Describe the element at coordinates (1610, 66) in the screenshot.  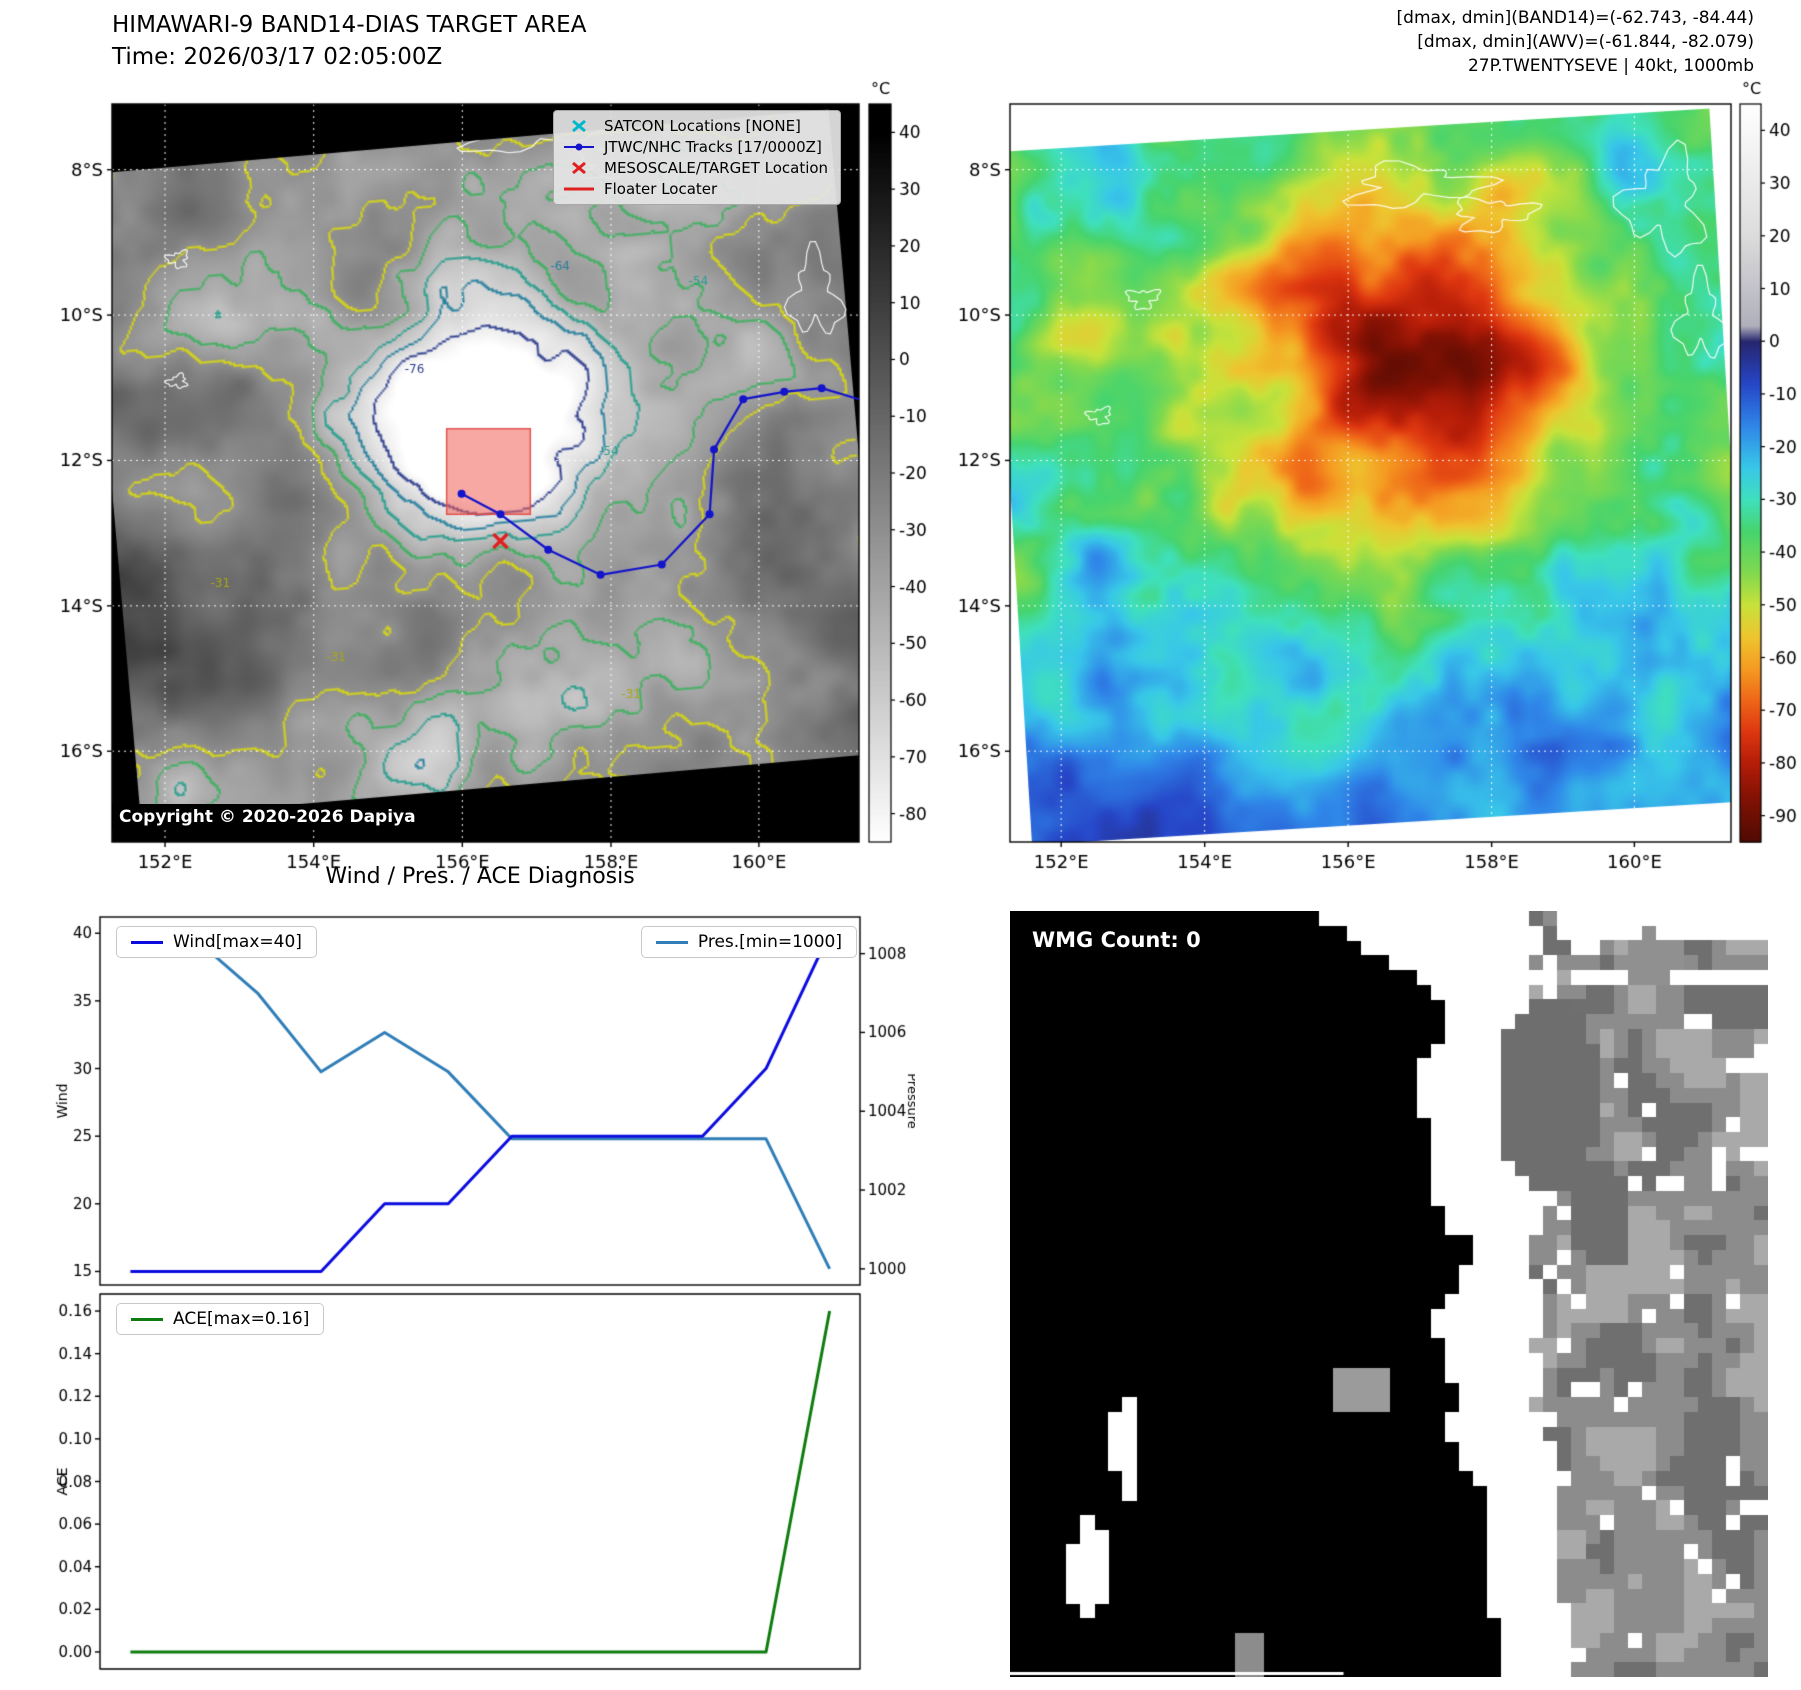
I see `storm-id-intensity-label: 27P.TWENTYSEVE | 40kt, 1000mb` at that location.